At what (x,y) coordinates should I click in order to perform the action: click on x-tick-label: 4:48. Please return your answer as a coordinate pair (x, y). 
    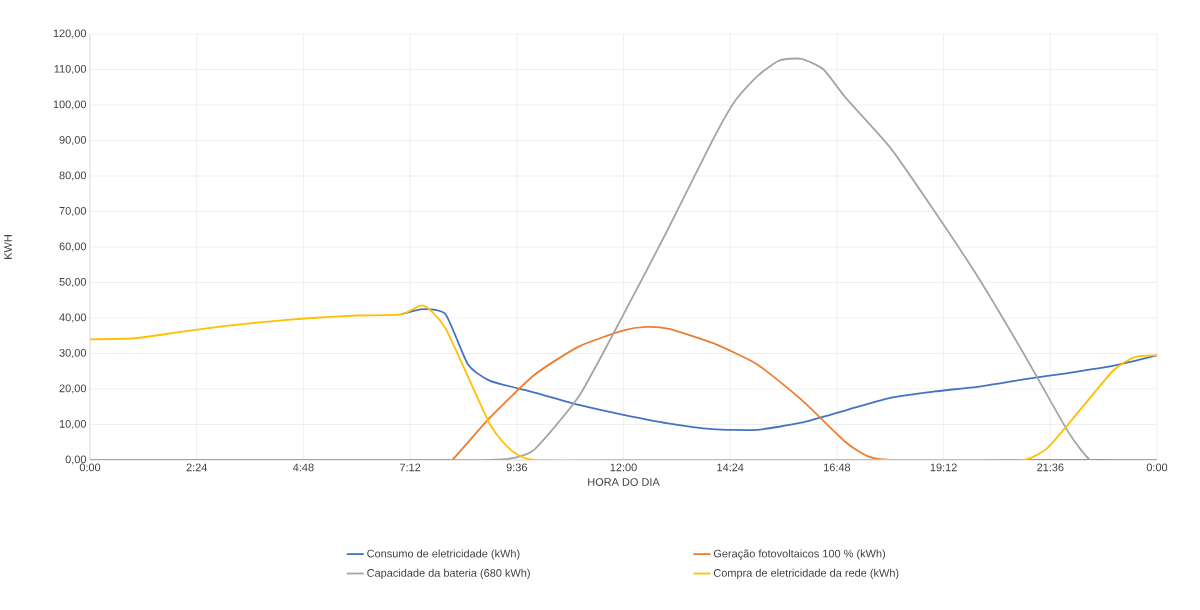
    Looking at the image, I should click on (303, 467).